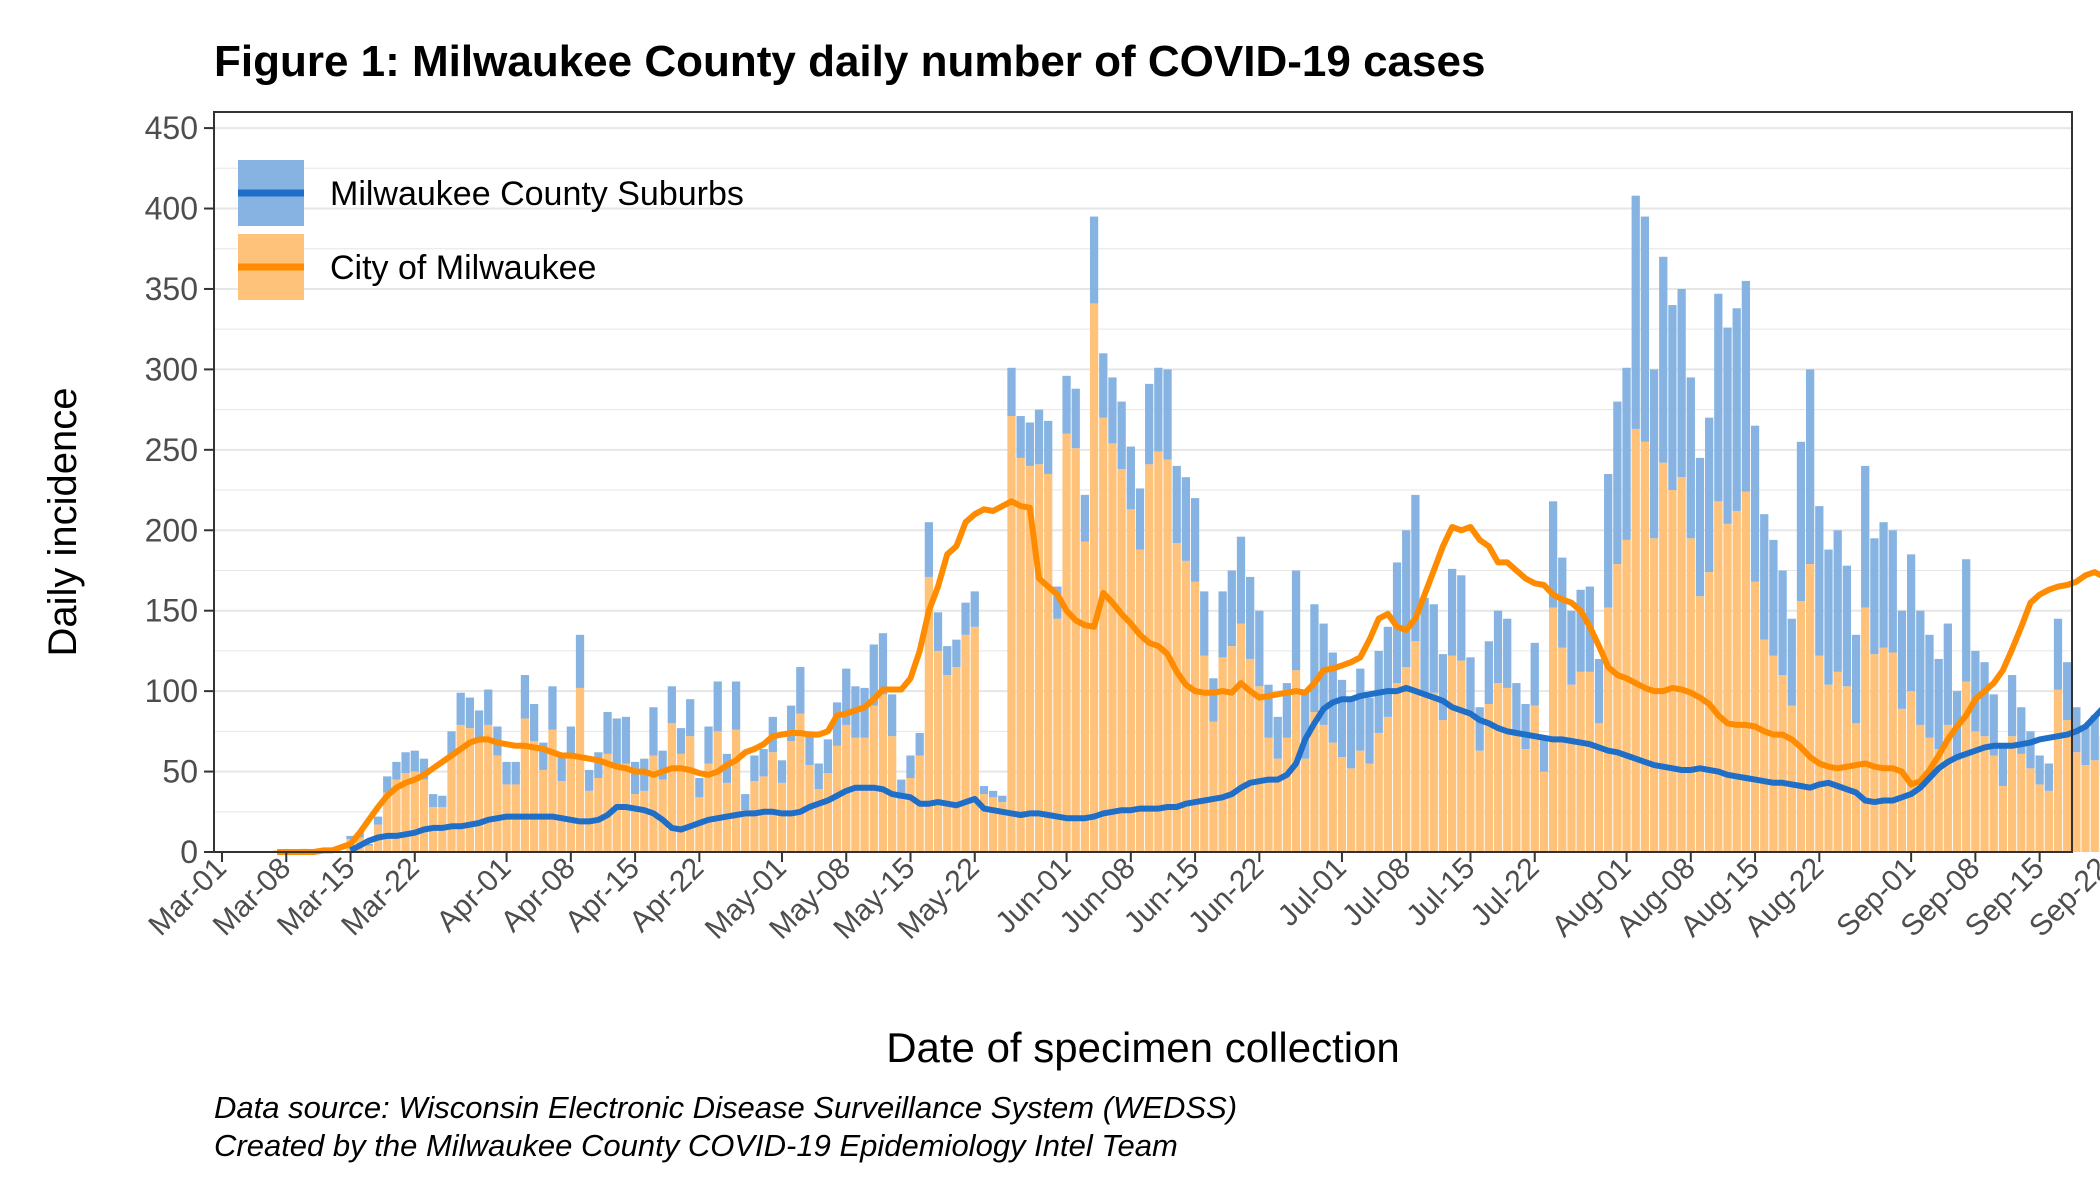 This screenshot has width=2100, height=1200. Describe the element at coordinates (171, 128) in the screenshot. I see `y-tick-label: 450` at that location.